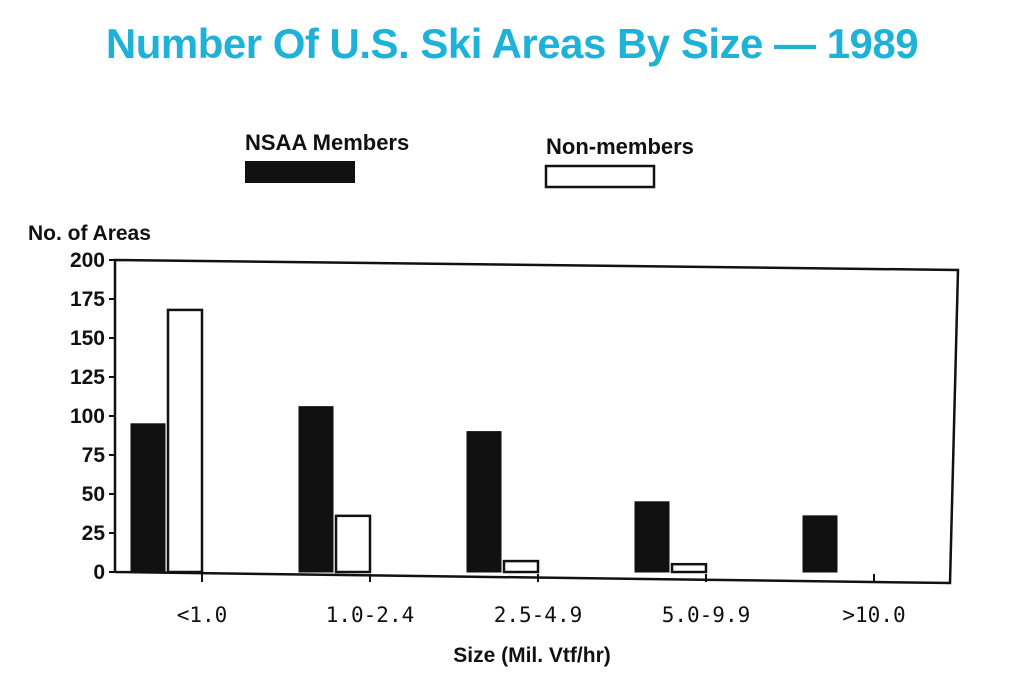  What do you see at coordinates (469, 159) in the screenshot?
I see `legend: NSAA Members Non-members` at bounding box center [469, 159].